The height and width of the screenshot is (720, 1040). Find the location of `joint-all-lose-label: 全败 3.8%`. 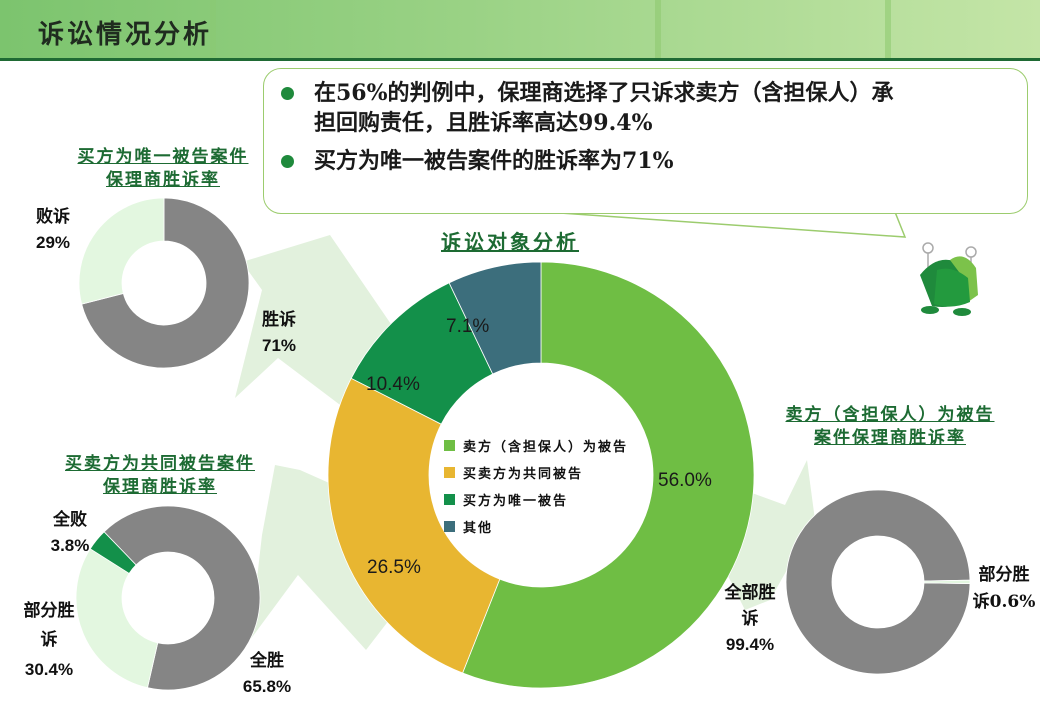

joint-all-lose-label: 全败 3.8% is located at coordinates (70, 533).